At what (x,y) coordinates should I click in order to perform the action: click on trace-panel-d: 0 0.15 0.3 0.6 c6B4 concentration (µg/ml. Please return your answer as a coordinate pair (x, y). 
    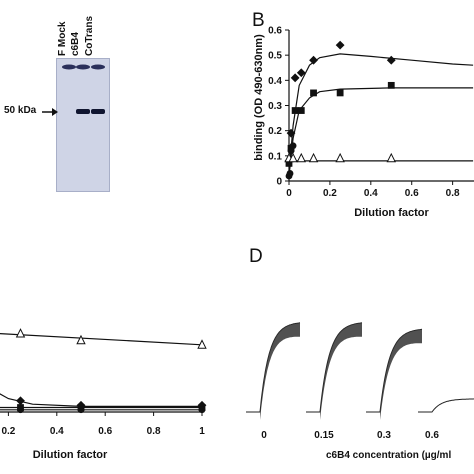
    Looking at the image, I should click on (360, 391).